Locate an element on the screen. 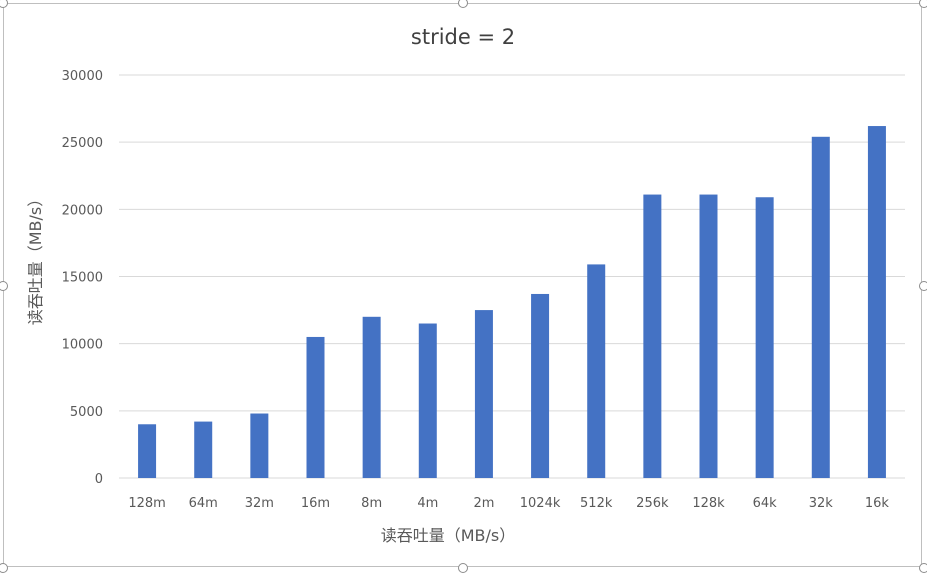 Image resolution: width=927 pixels, height=573 pixels. bar-32m is located at coordinates (259, 445).